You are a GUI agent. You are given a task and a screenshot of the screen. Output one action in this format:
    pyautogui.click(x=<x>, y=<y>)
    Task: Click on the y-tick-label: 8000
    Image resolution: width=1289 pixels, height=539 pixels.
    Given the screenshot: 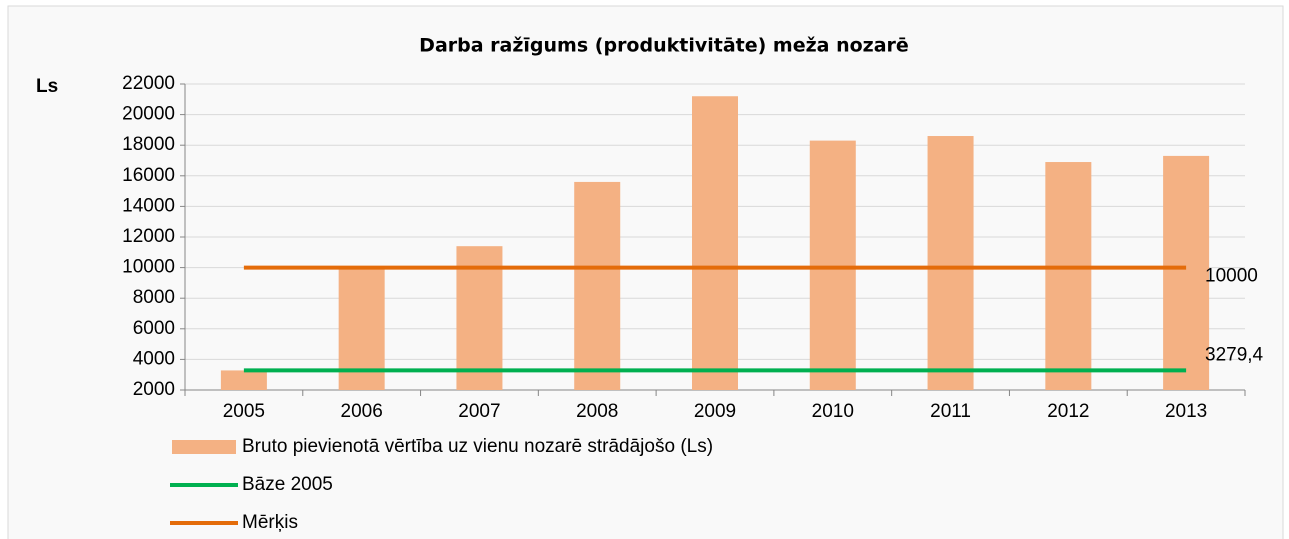 What is the action you would take?
    pyautogui.click(x=154, y=297)
    